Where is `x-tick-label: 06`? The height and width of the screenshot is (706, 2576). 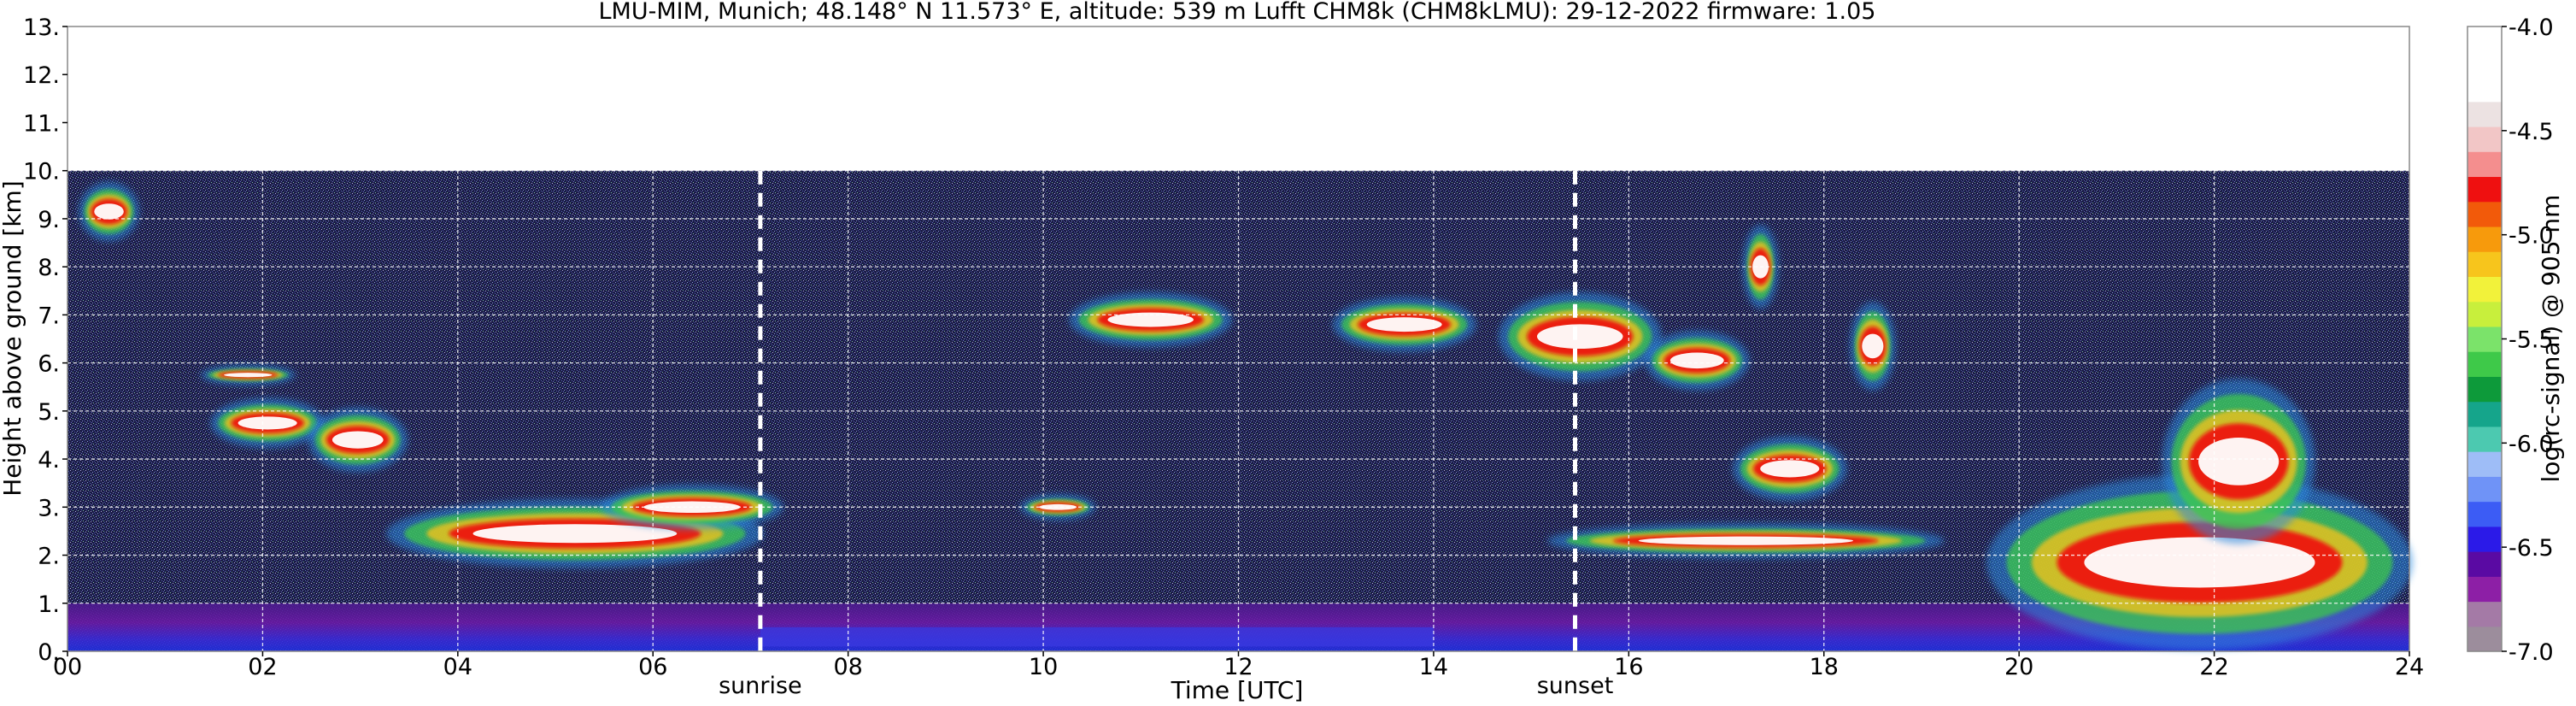
x-tick-label: 06 is located at coordinates (652, 667).